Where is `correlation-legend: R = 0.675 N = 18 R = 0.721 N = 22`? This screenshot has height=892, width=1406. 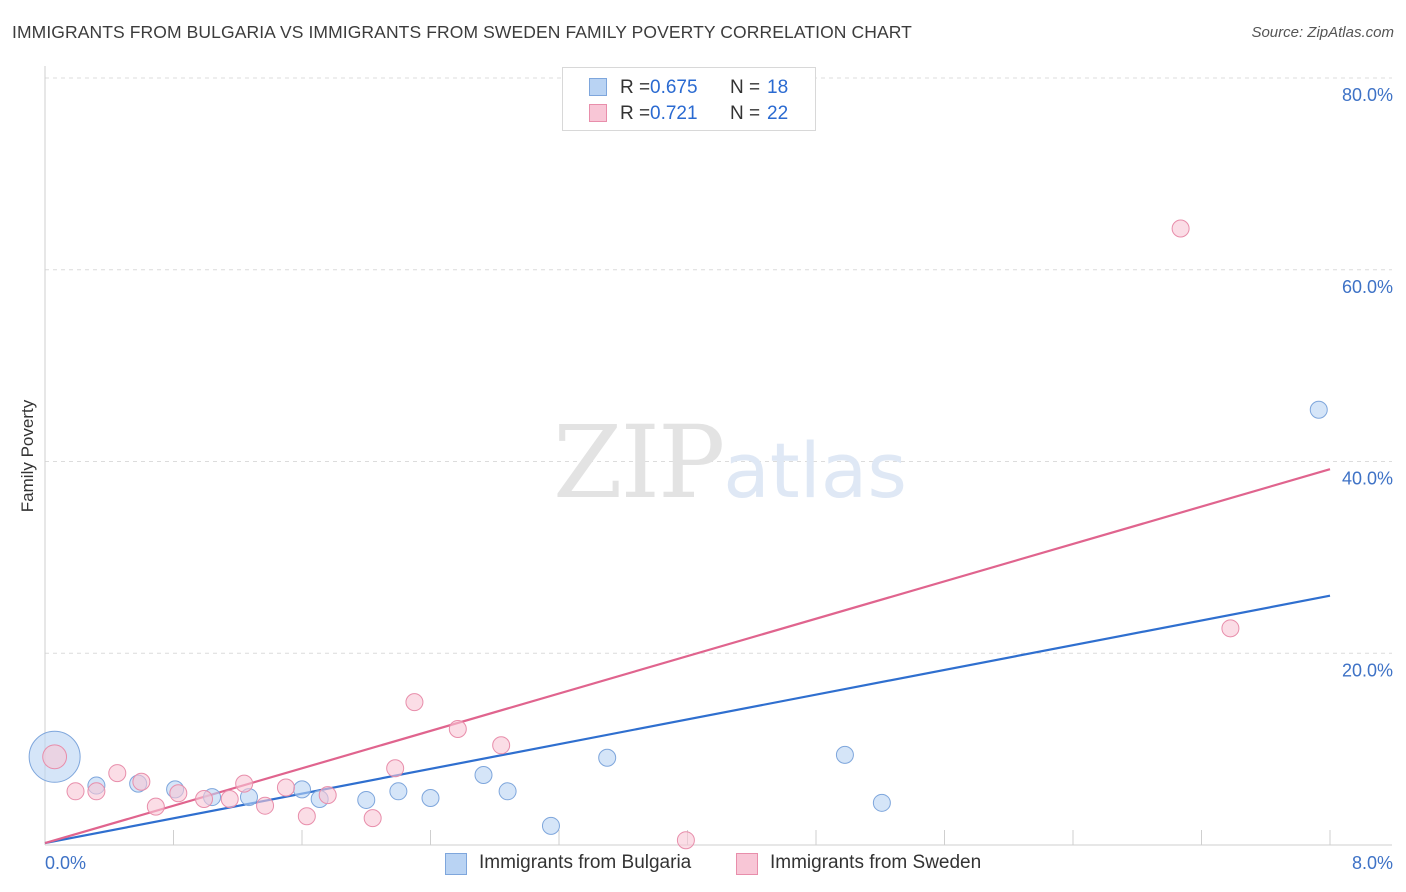
correlation-legend: R = 0.675 N = 18 R = 0.721 N = 22 is located at coordinates (689, 99).